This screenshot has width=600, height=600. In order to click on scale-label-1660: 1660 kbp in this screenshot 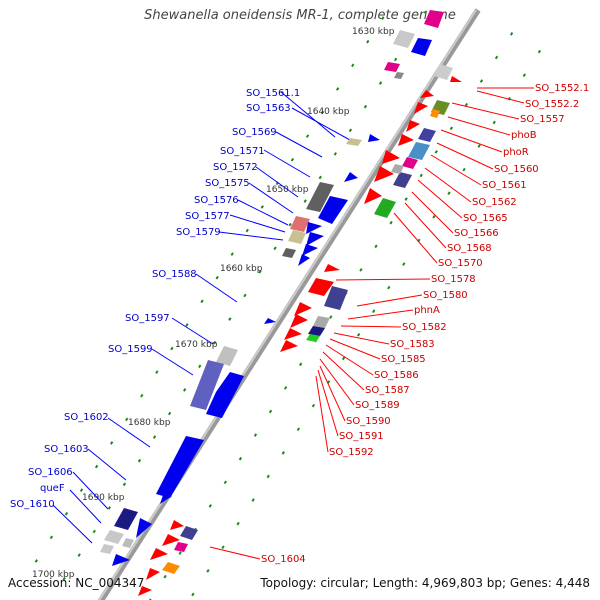, I will do `click(241, 269)`.